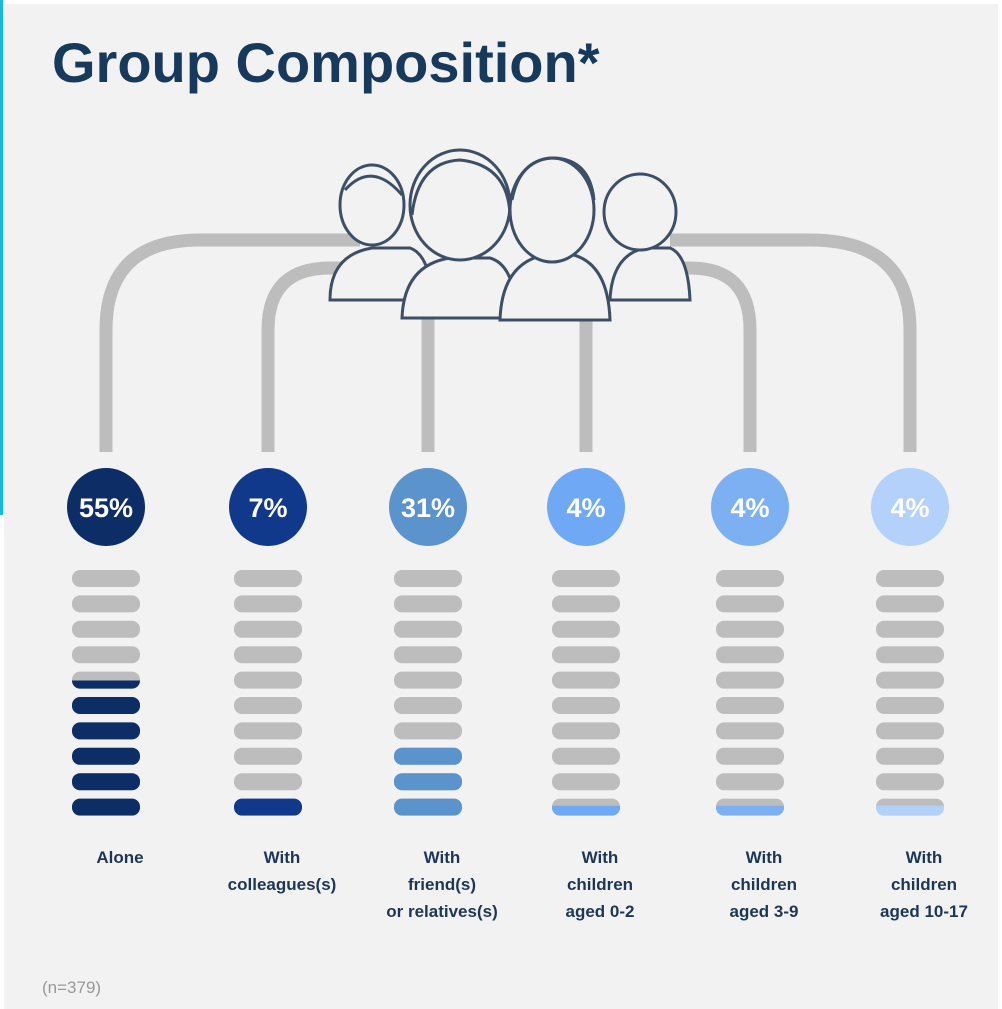  I want to click on chart-title: Group Composition*, so click(326, 62).